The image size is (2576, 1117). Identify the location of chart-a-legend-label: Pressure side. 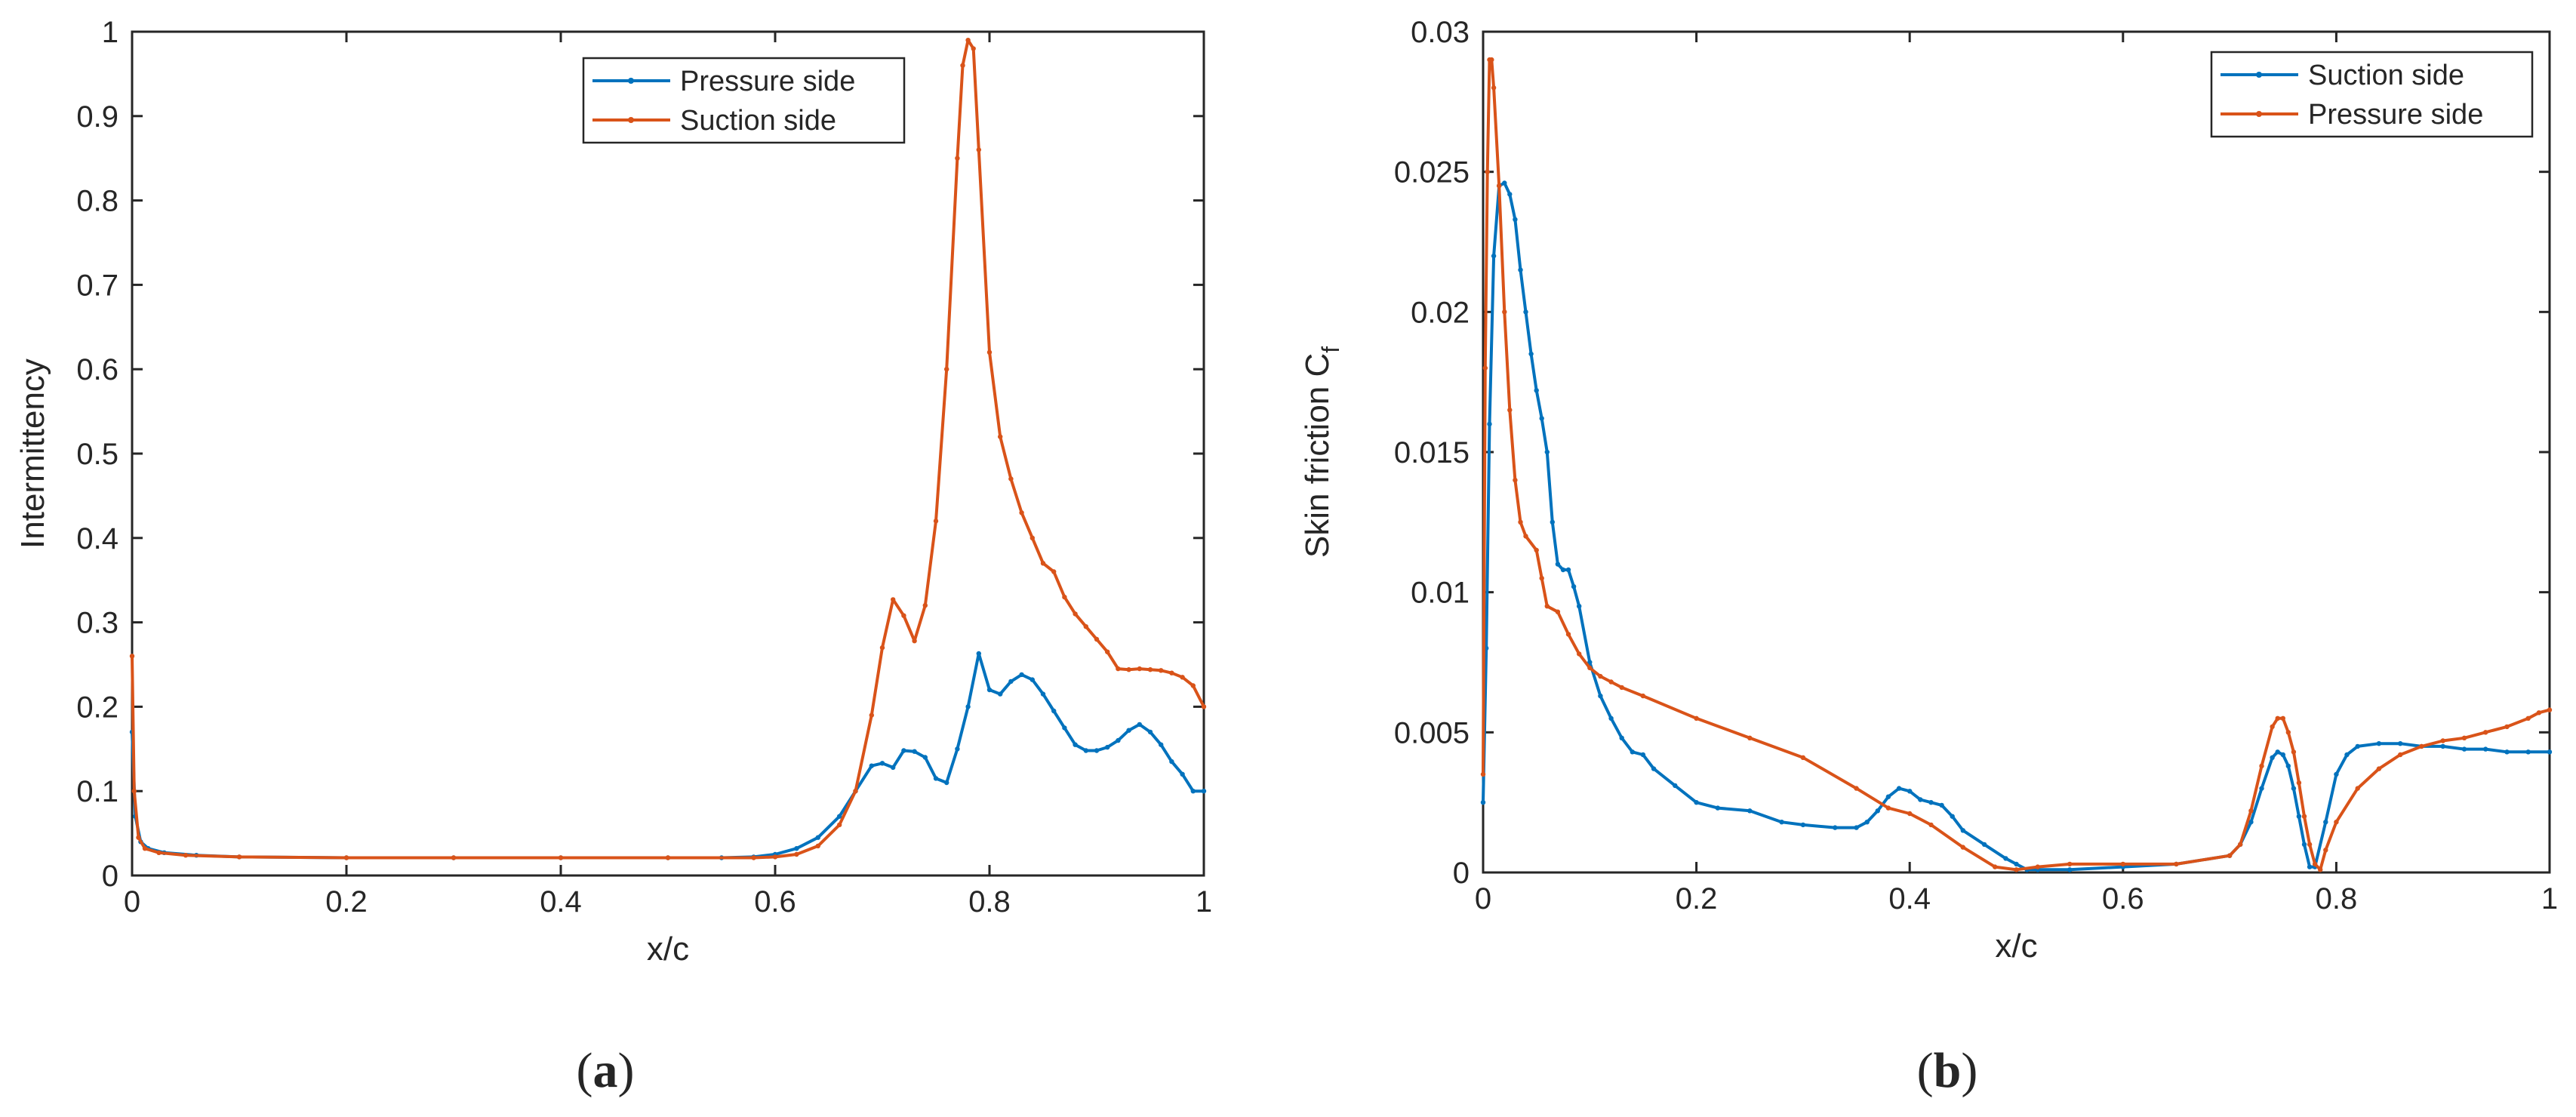
(767, 81).